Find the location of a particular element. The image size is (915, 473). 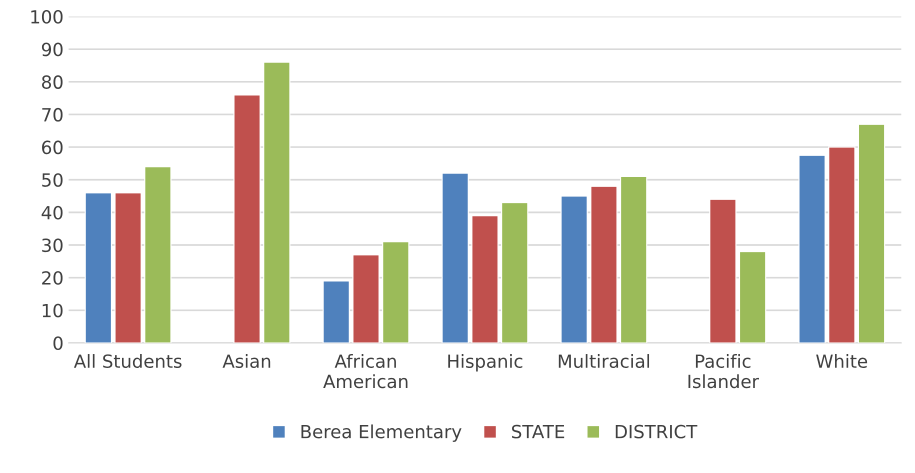

x-tick-label: Pacific Islander is located at coordinates (723, 371).